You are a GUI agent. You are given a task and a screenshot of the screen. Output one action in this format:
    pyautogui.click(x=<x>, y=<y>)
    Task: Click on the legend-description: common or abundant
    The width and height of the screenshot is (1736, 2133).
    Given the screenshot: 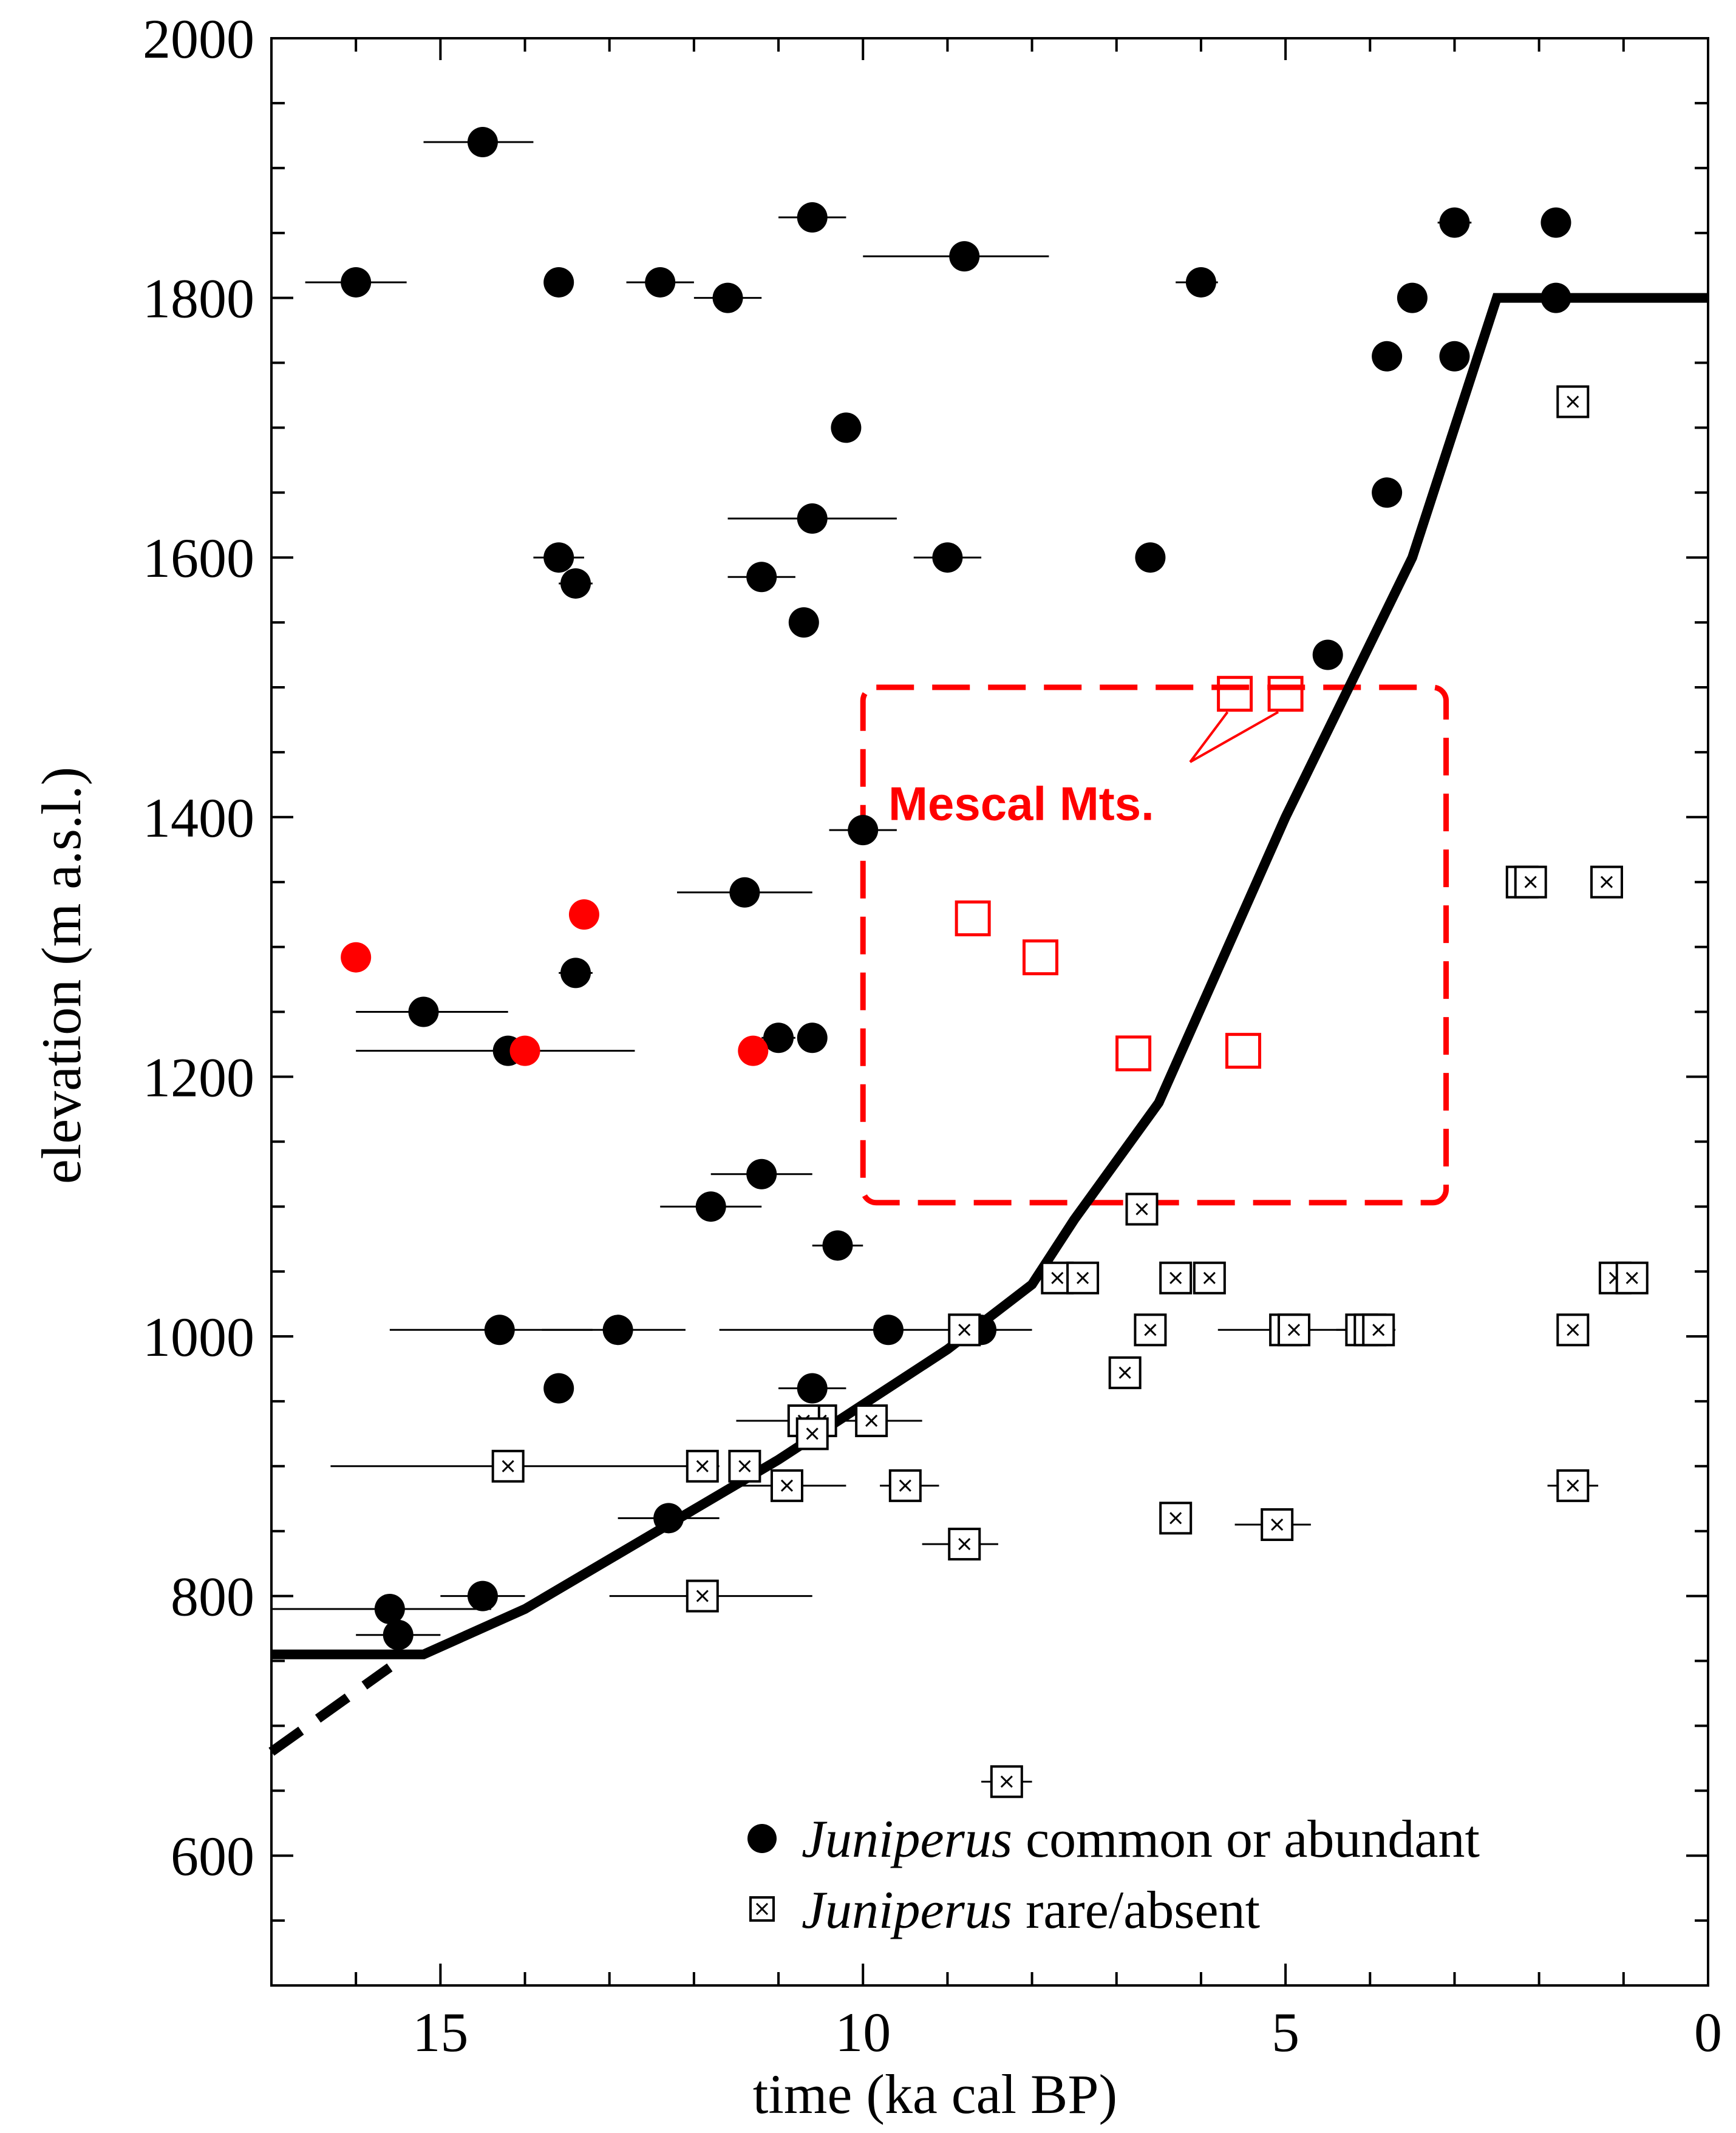 What is the action you would take?
    pyautogui.click(x=1246, y=1839)
    